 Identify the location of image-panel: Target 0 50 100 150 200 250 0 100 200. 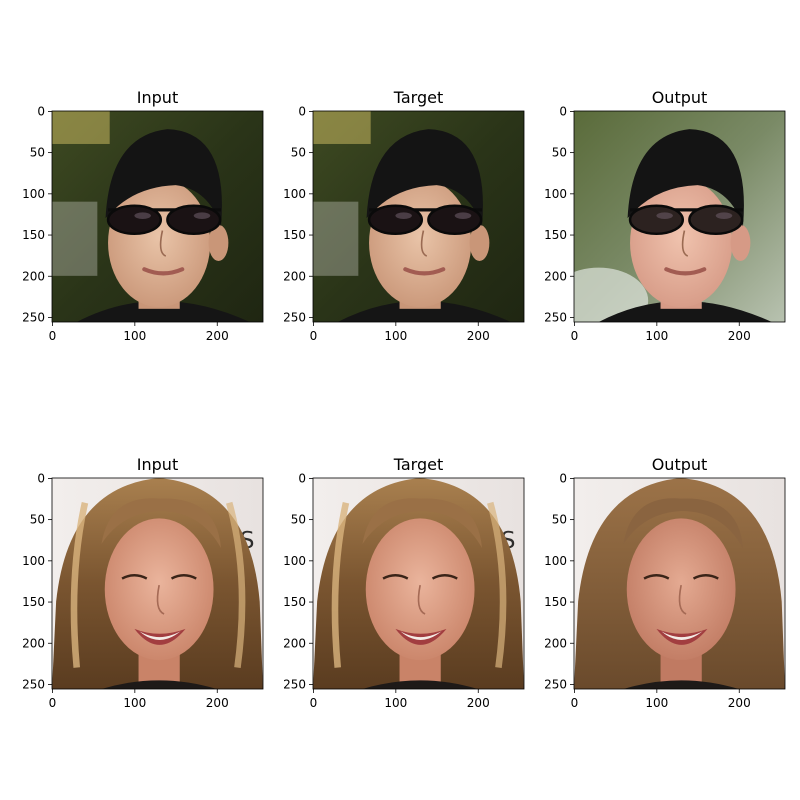
(404, 215).